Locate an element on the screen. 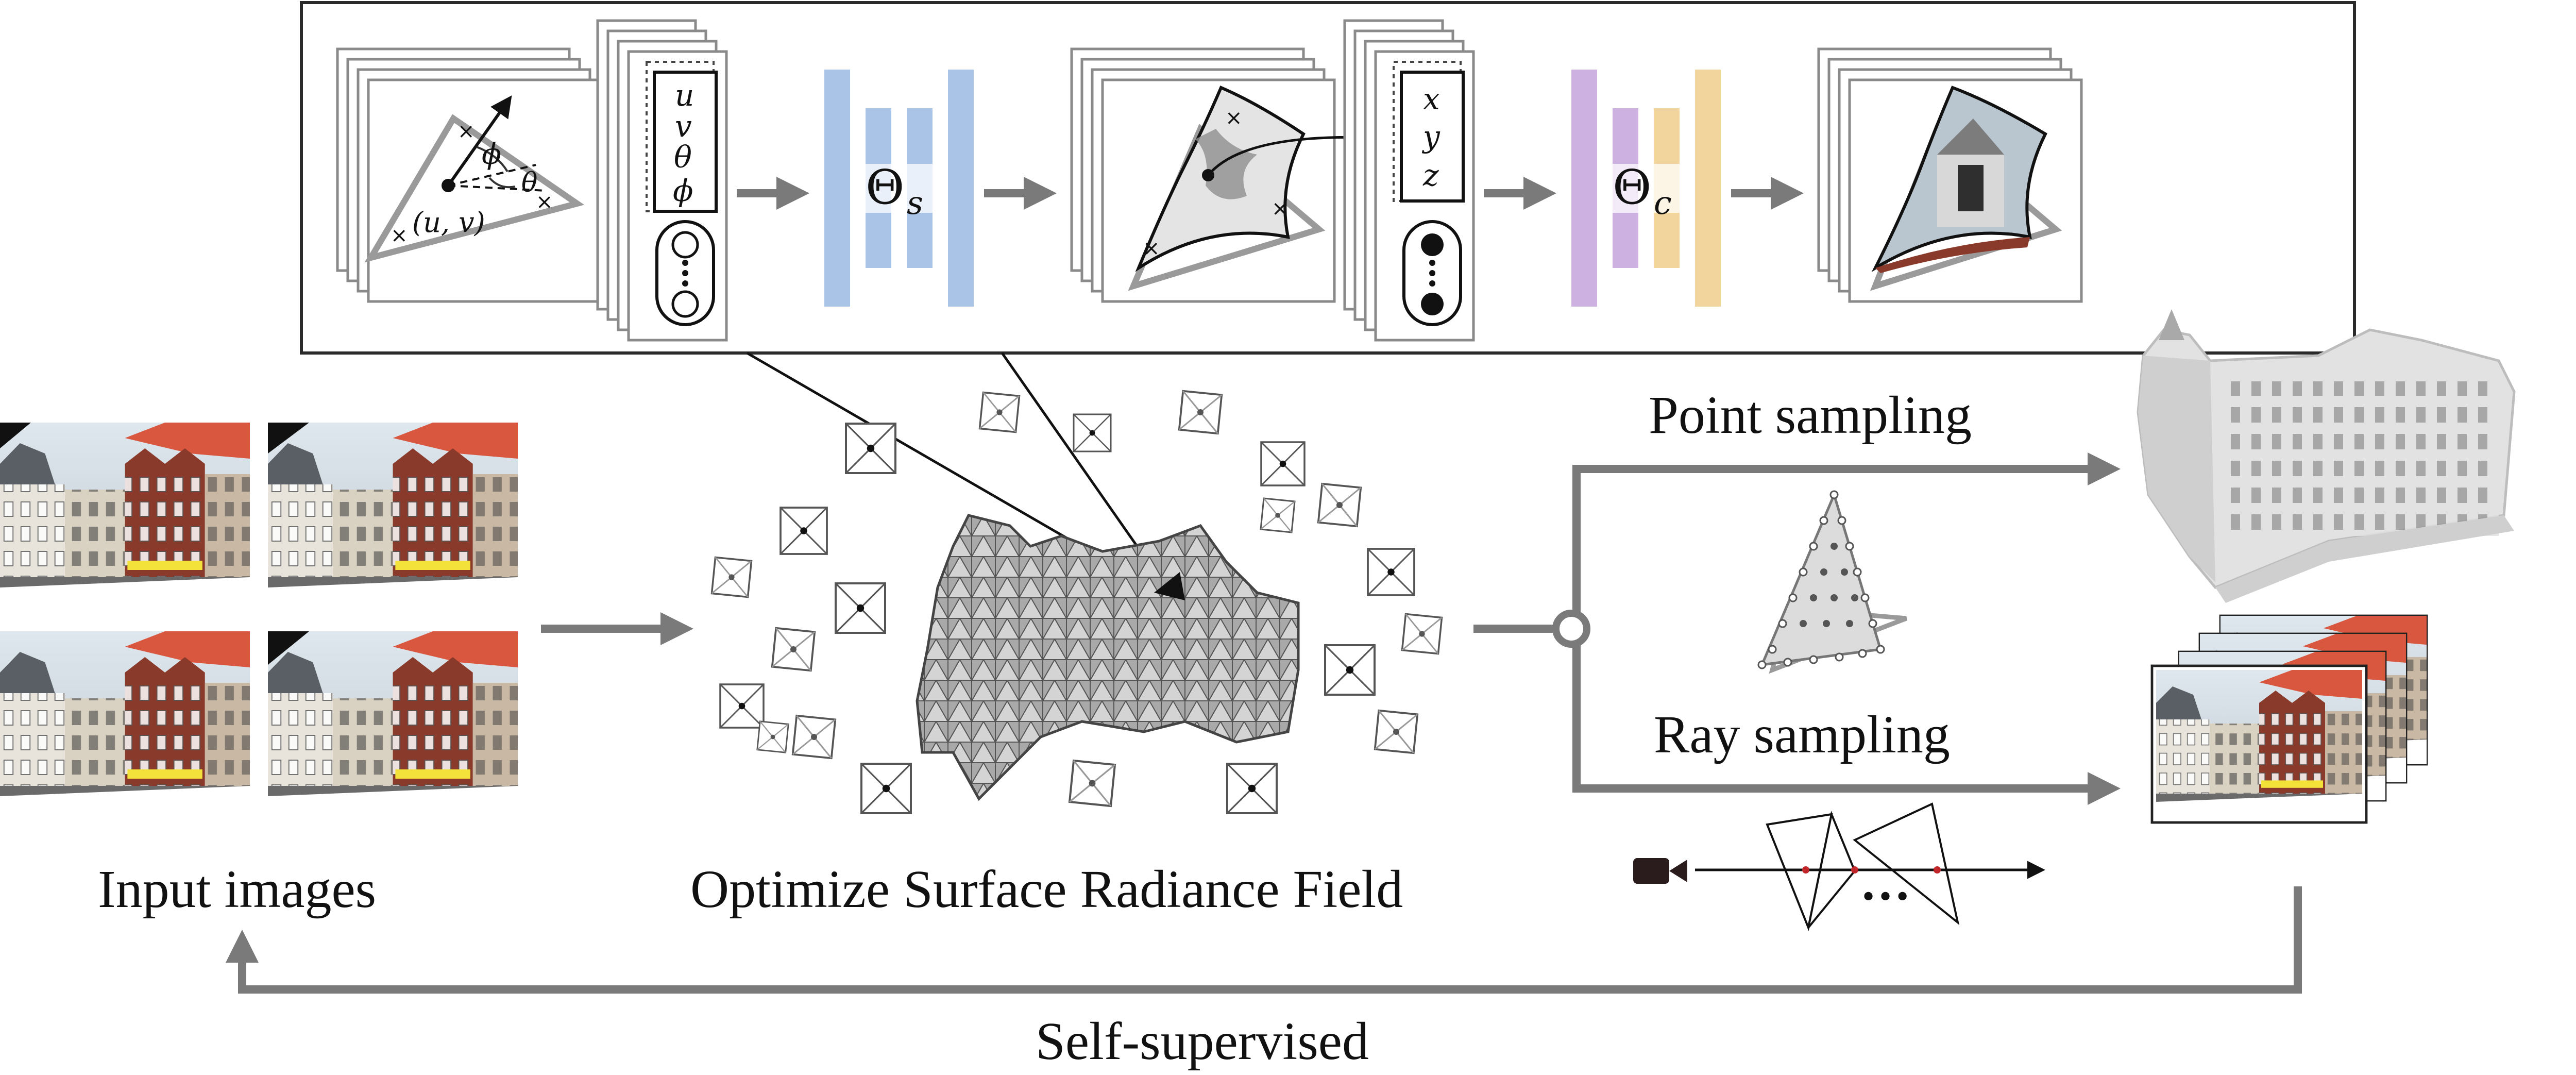  ray-sampling-illustration: ••• is located at coordinates (1839, 867).